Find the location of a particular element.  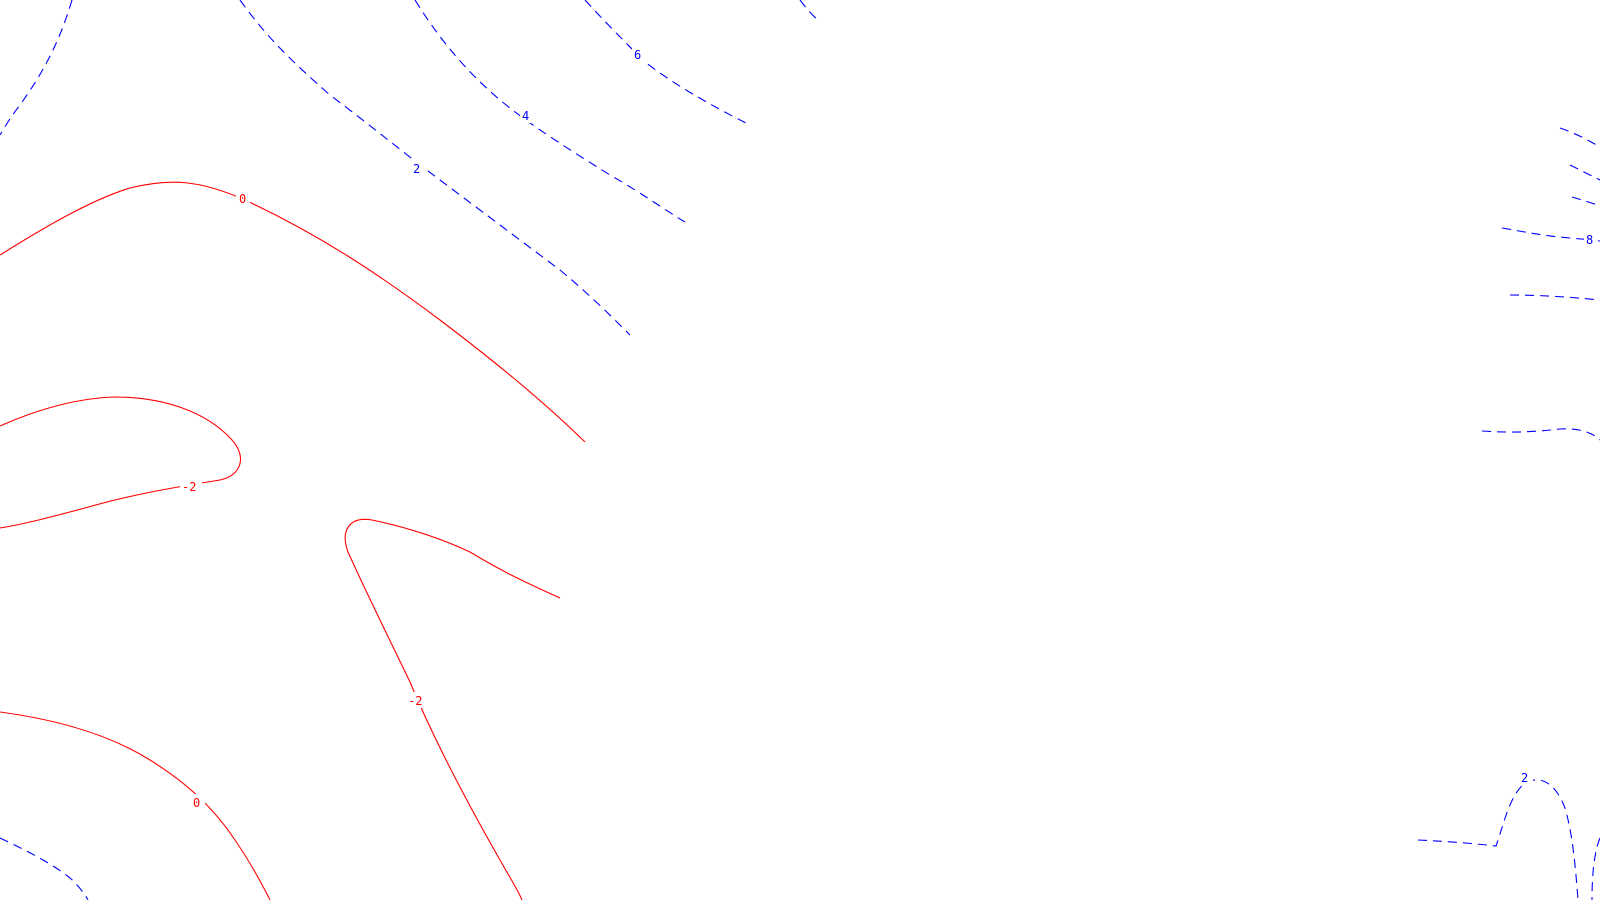

contour-line-zero-upper is located at coordinates (293, 312).